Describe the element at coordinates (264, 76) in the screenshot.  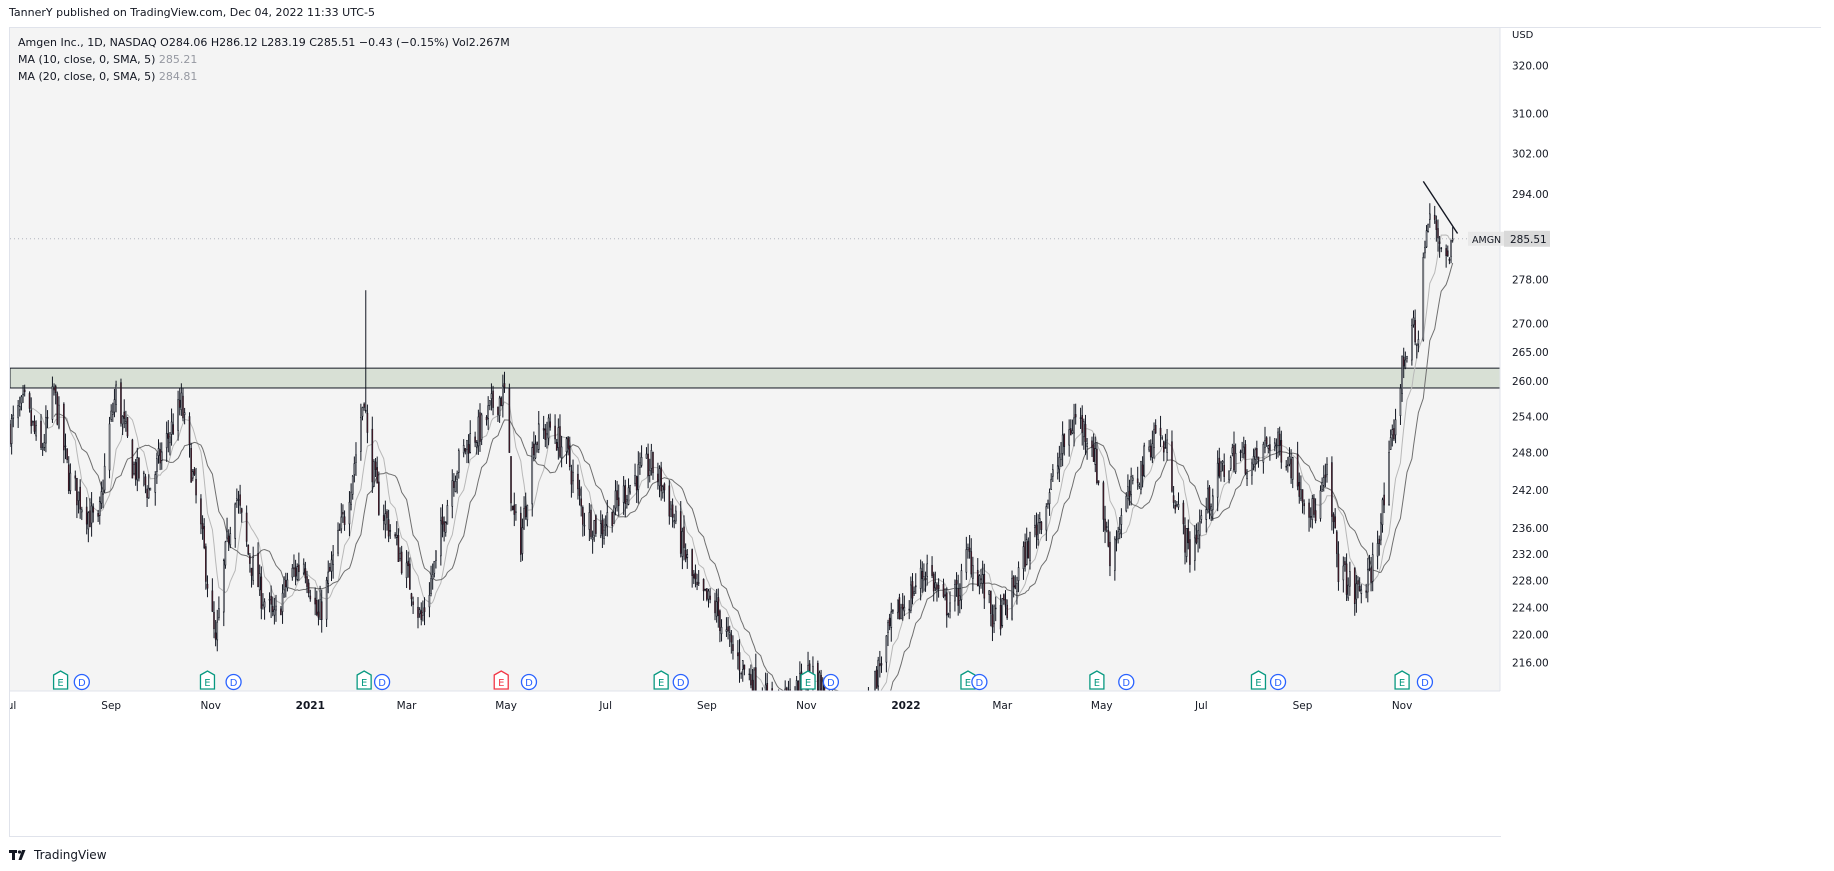
I see `ma20-legend: MA (20, close, 0, SMA, 5) 284.81` at that location.